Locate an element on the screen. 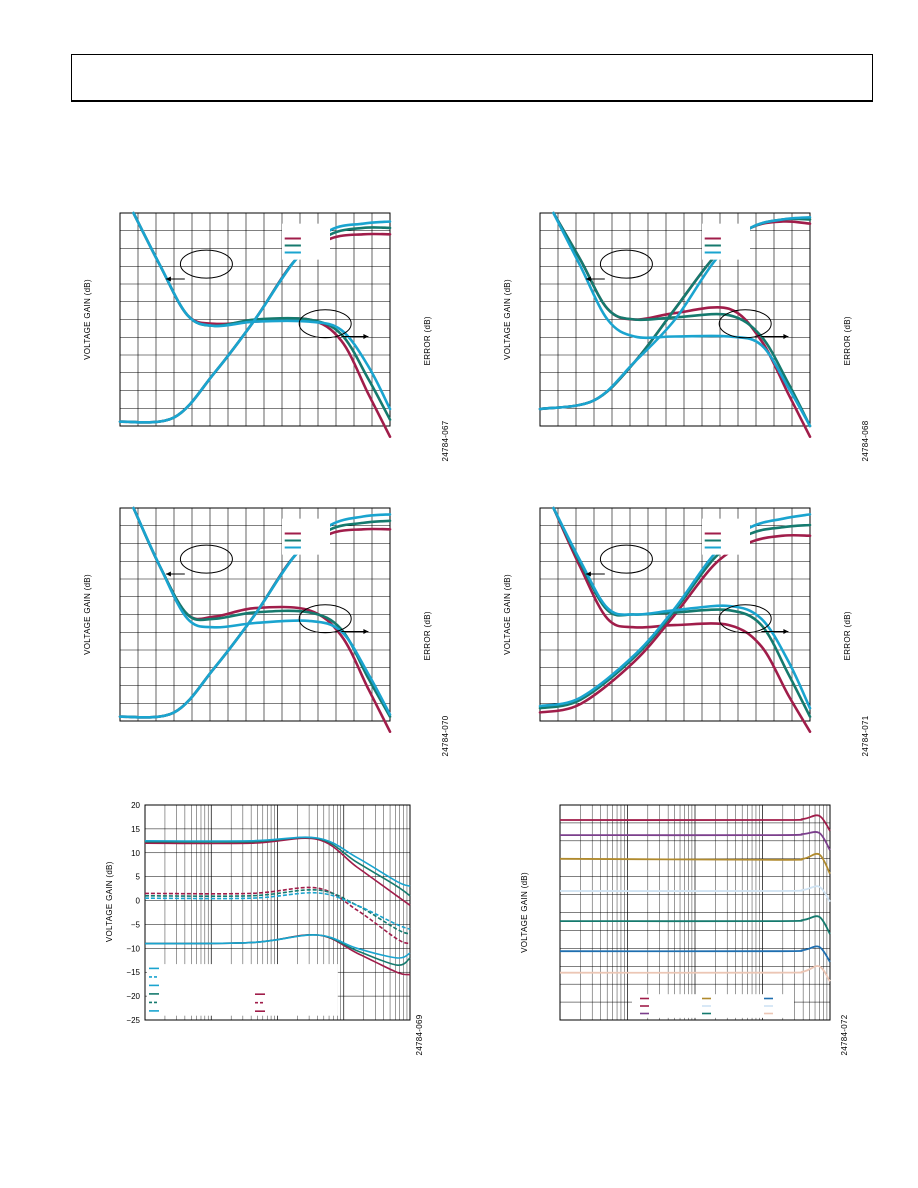 This screenshot has height=1188, width=918. y-tick-label: −20 is located at coordinates (133, 996).